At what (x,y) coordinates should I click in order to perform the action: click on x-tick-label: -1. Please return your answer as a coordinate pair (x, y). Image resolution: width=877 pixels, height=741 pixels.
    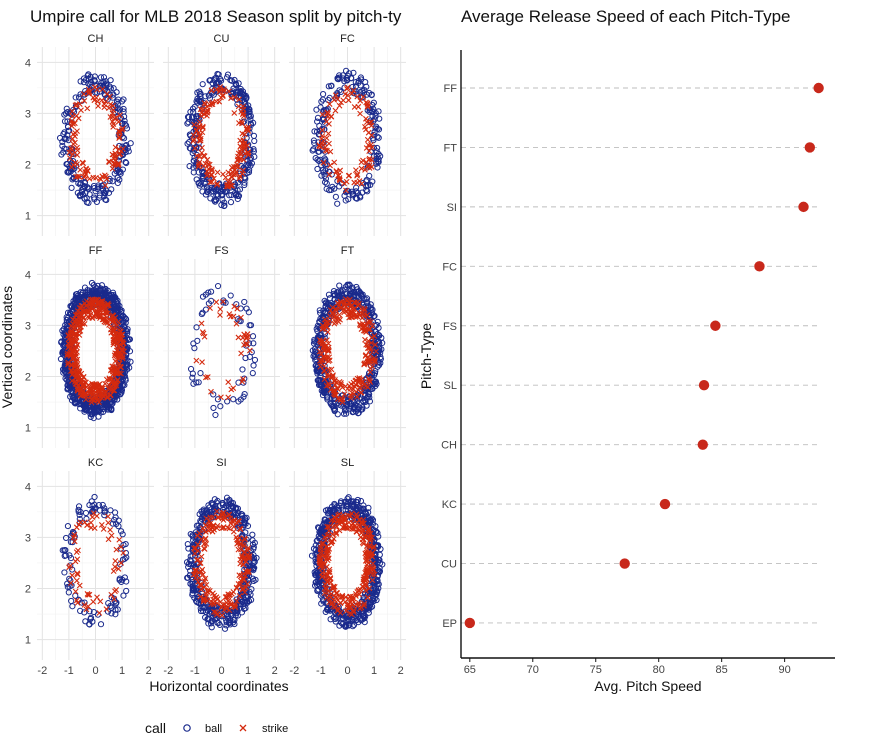
    Looking at the image, I should click on (195, 671).